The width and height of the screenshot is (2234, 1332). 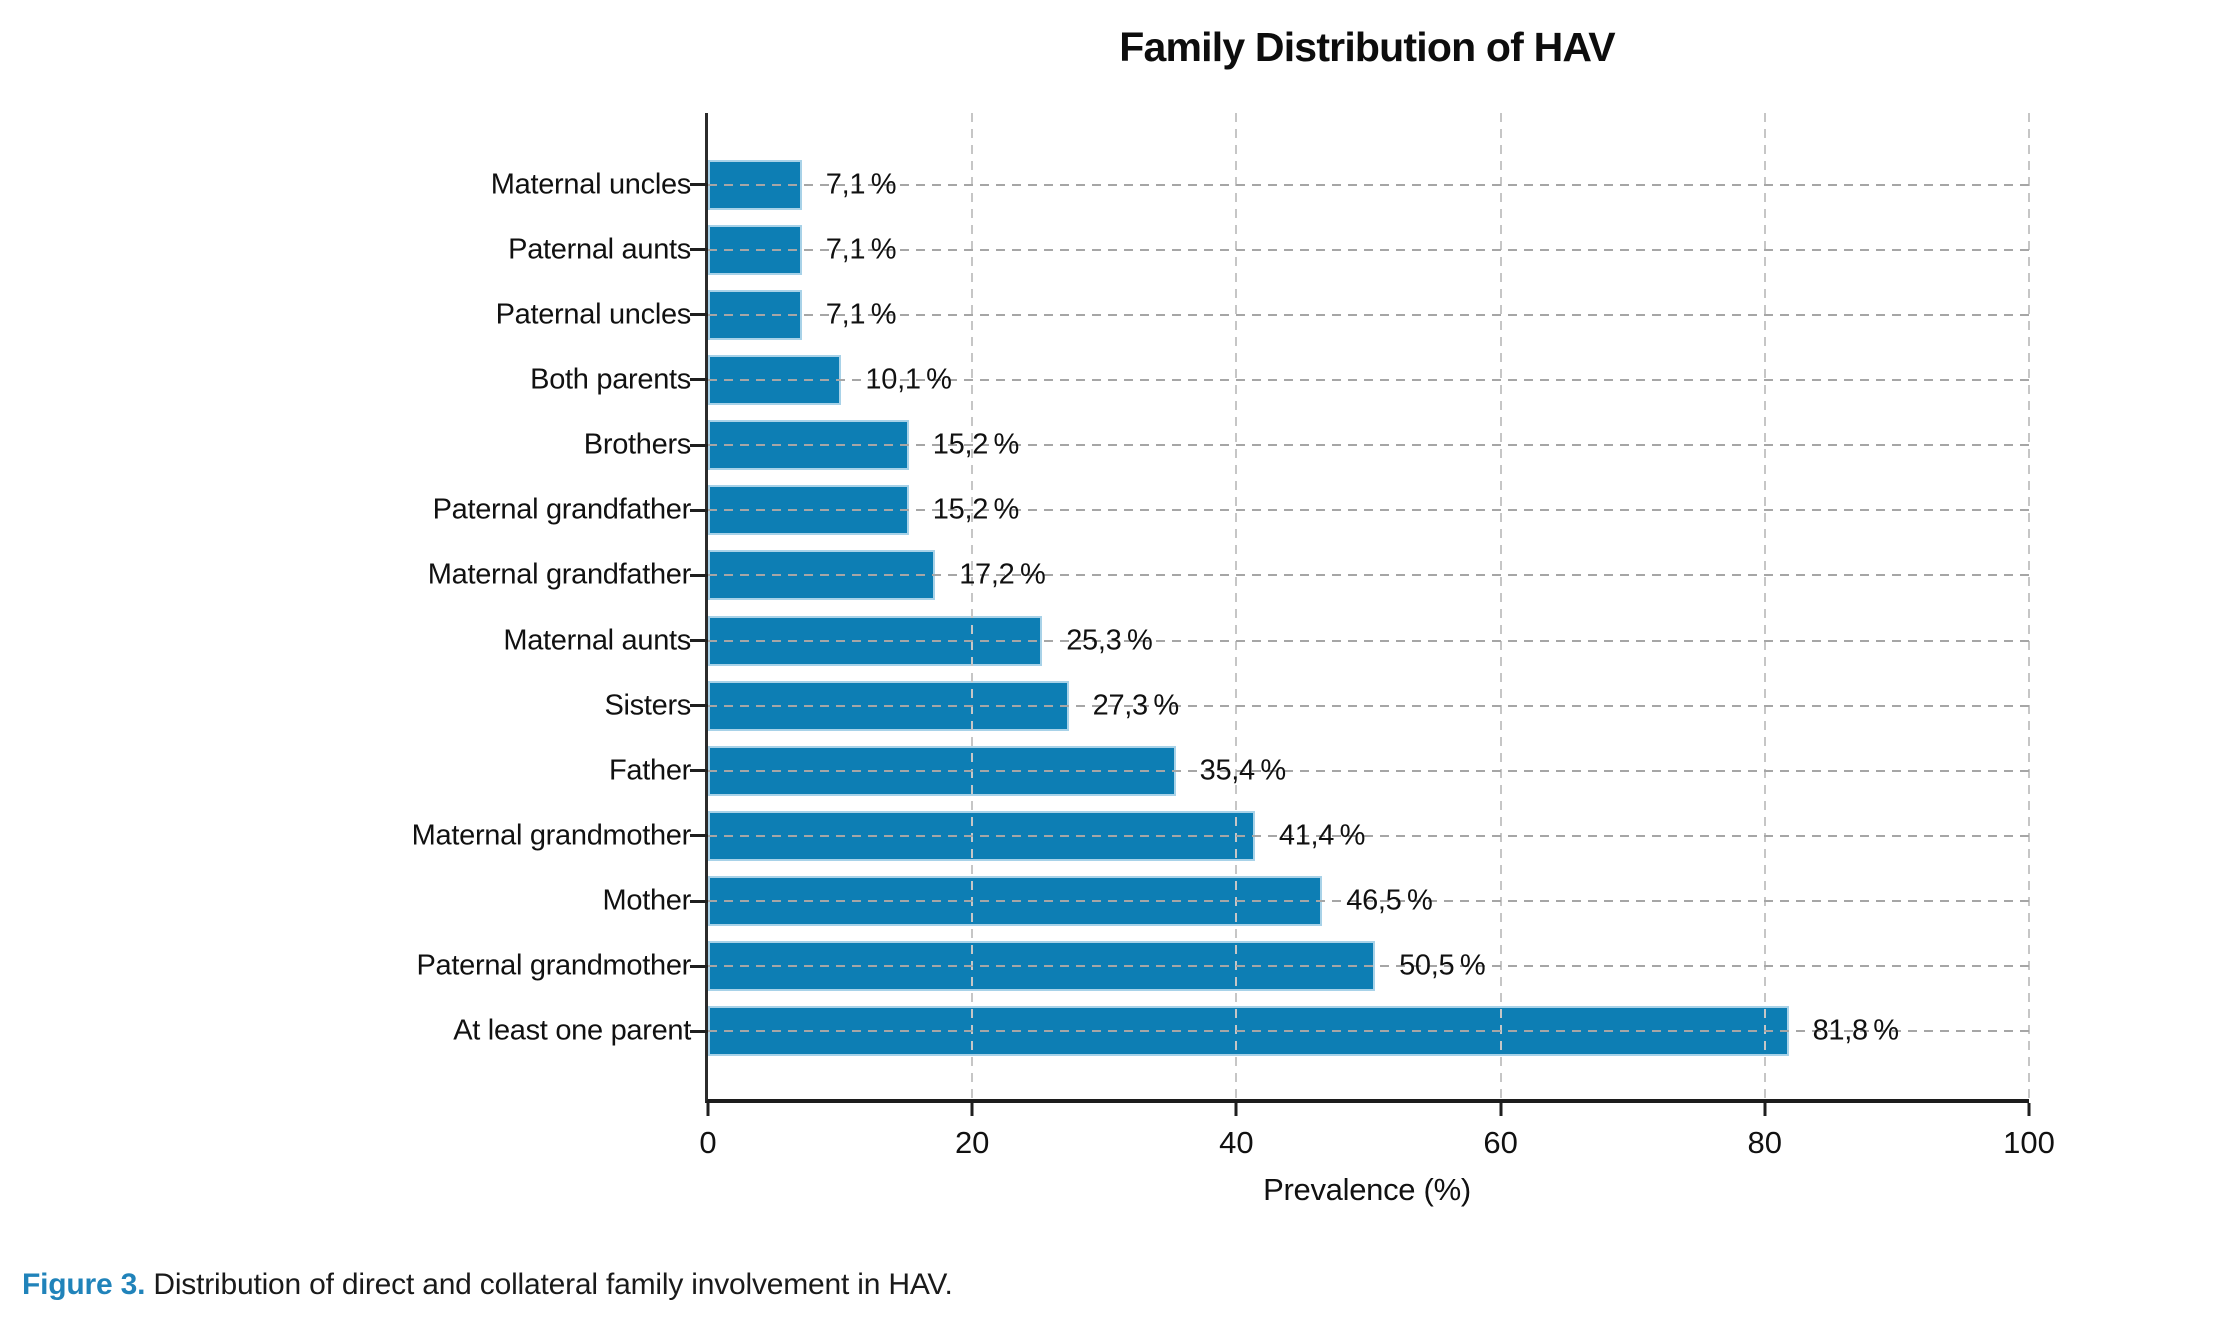 What do you see at coordinates (554, 965) in the screenshot?
I see `category-label: Paternal grandmother` at bounding box center [554, 965].